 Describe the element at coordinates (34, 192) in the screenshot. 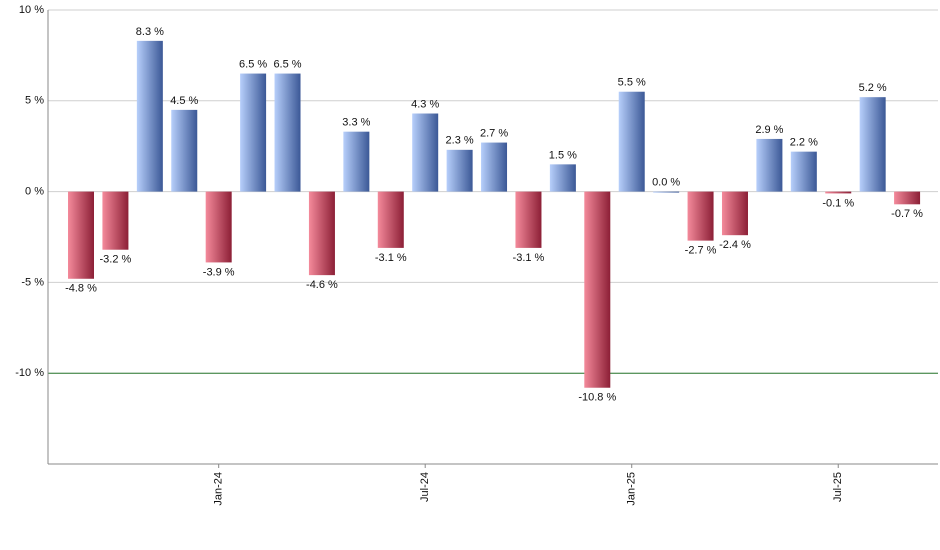

I see `y-tick-label: 0 %` at that location.